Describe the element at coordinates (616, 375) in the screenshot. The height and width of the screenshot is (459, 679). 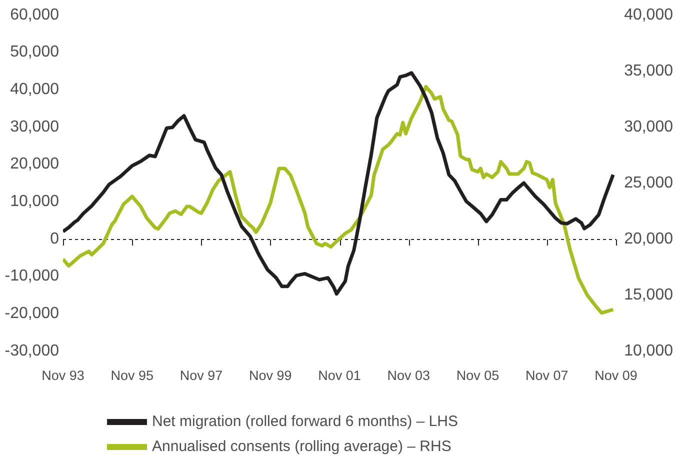
I see `x-tick-label: Nov 09` at that location.